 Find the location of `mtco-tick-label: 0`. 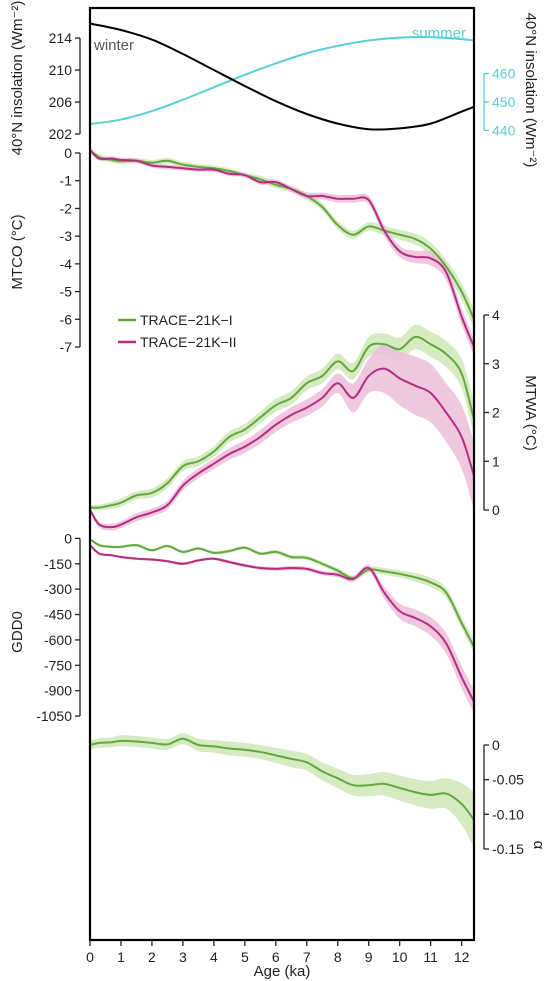

mtco-tick-label: 0 is located at coordinates (68, 153).